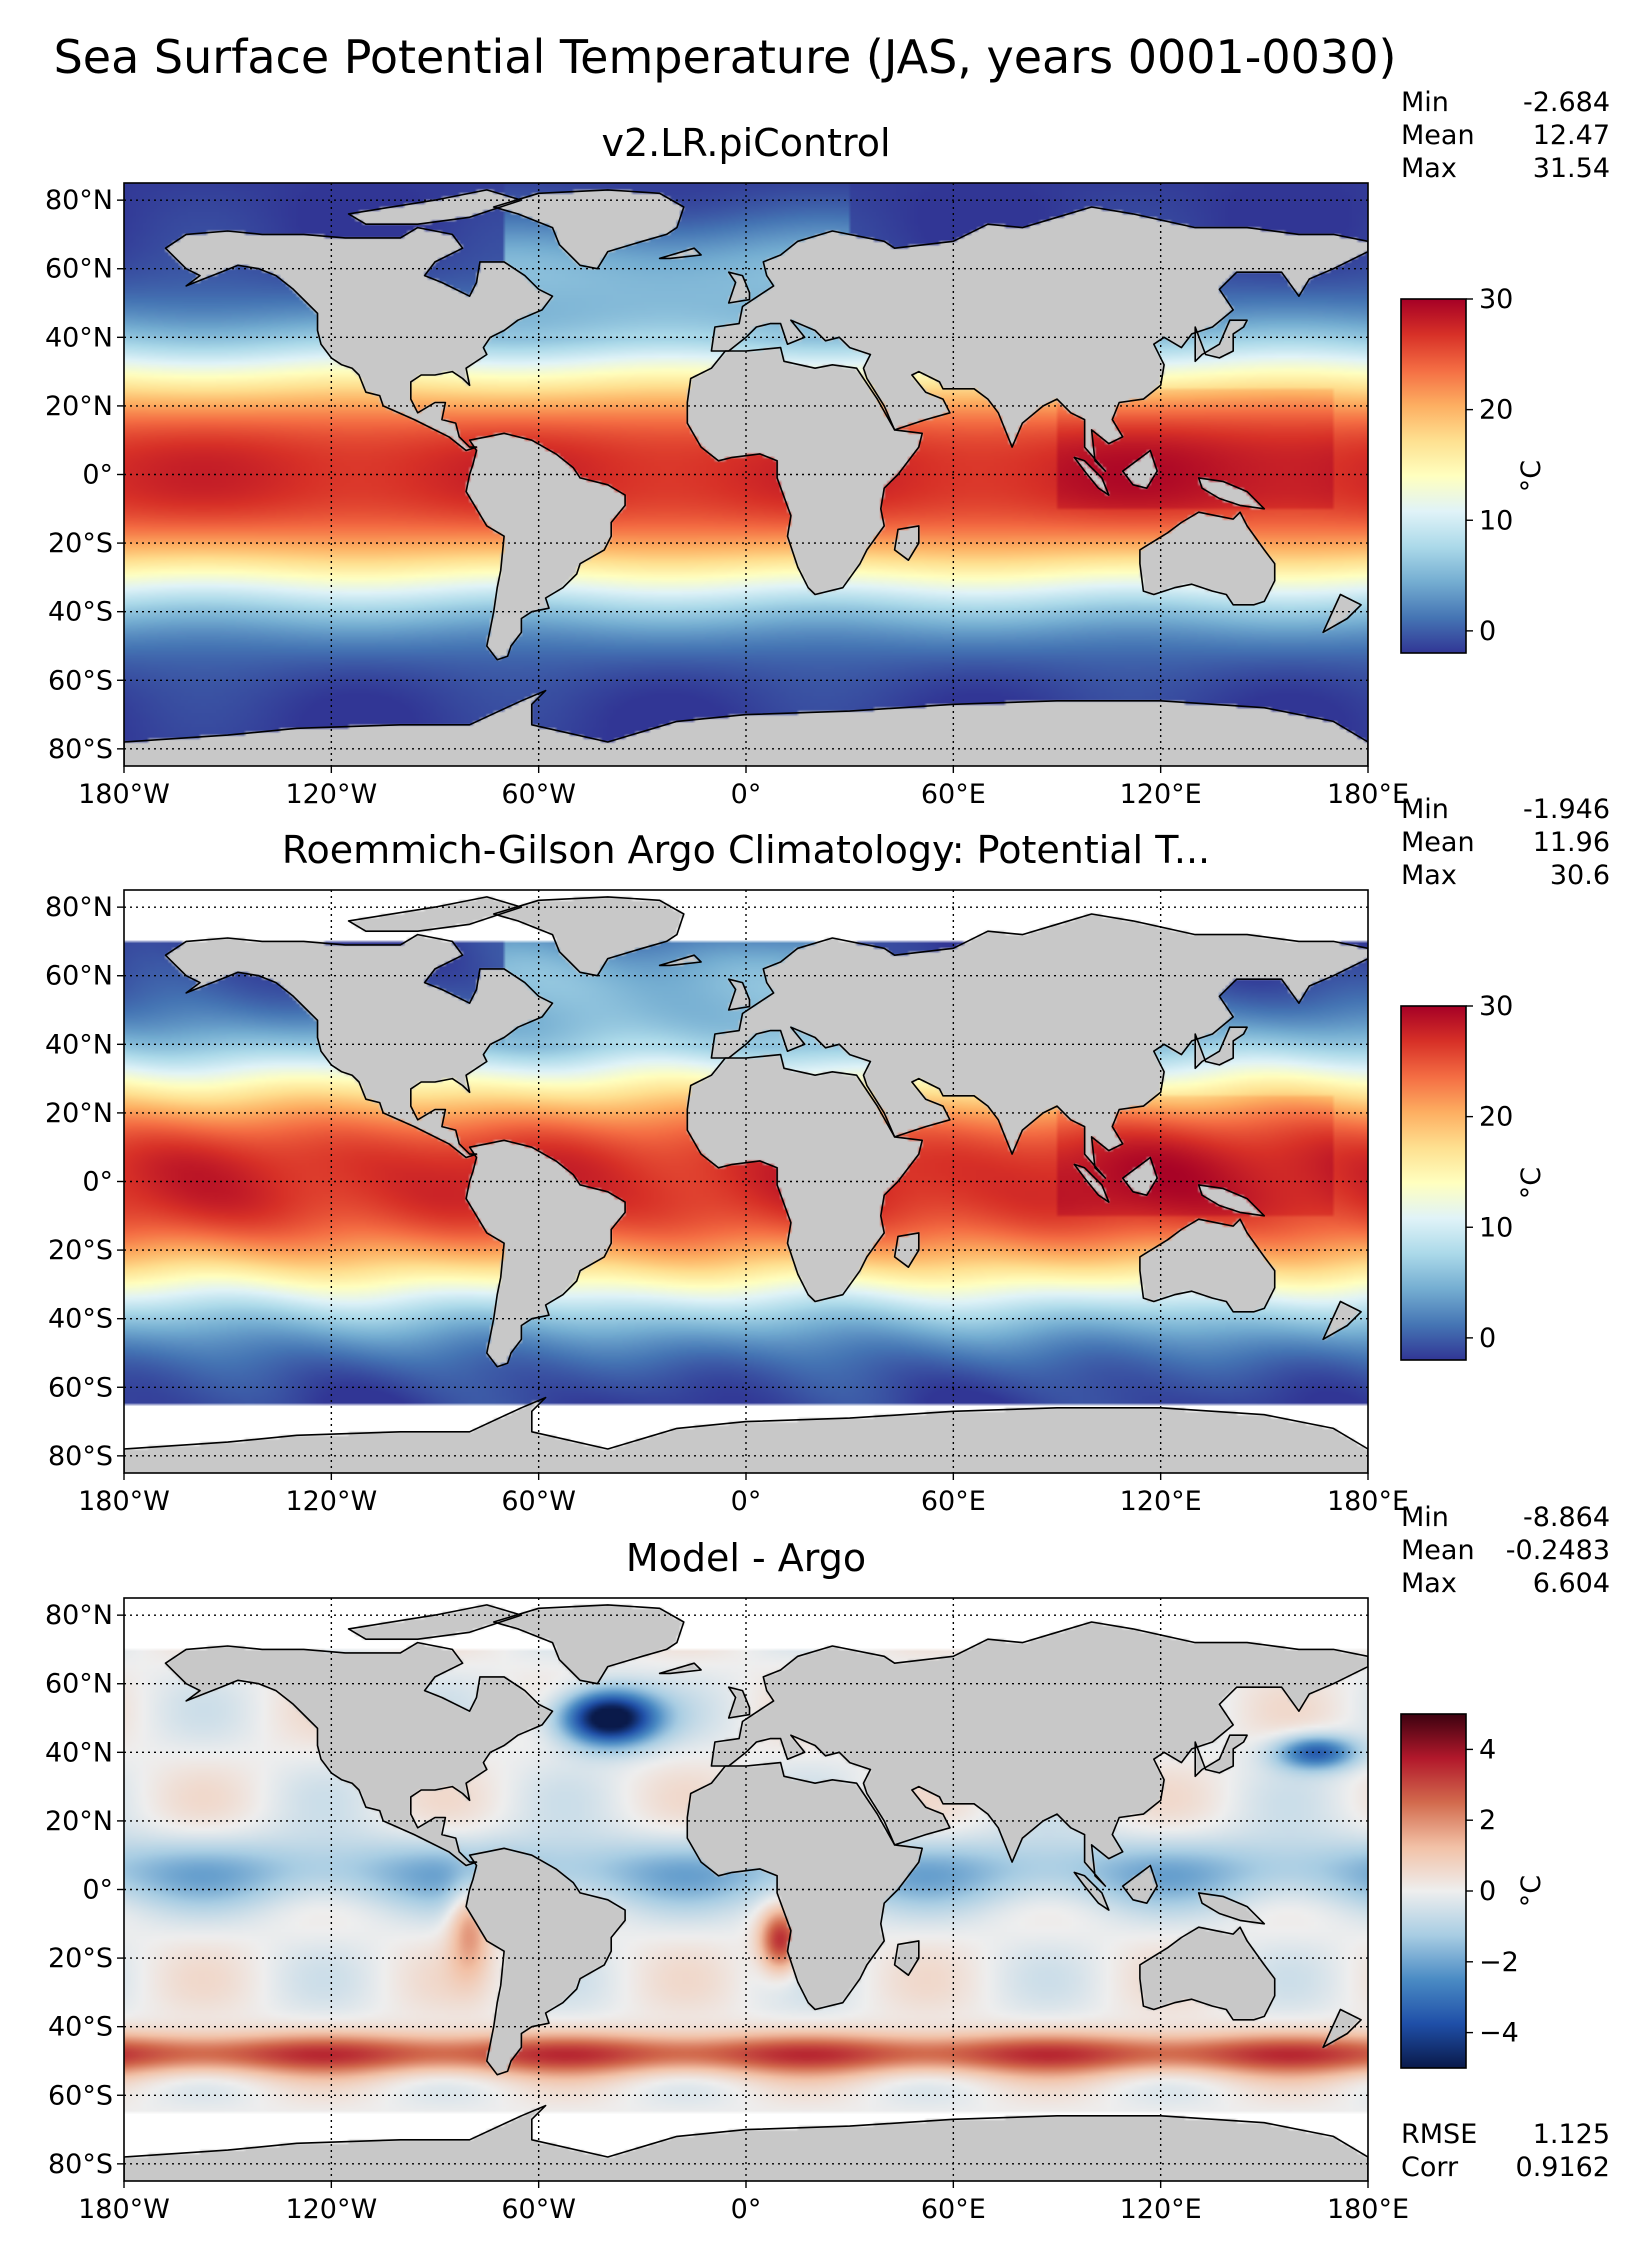 The height and width of the screenshot is (2265, 1651). I want to click on panel-3-stat-value: 6.604, so click(1571, 1583).